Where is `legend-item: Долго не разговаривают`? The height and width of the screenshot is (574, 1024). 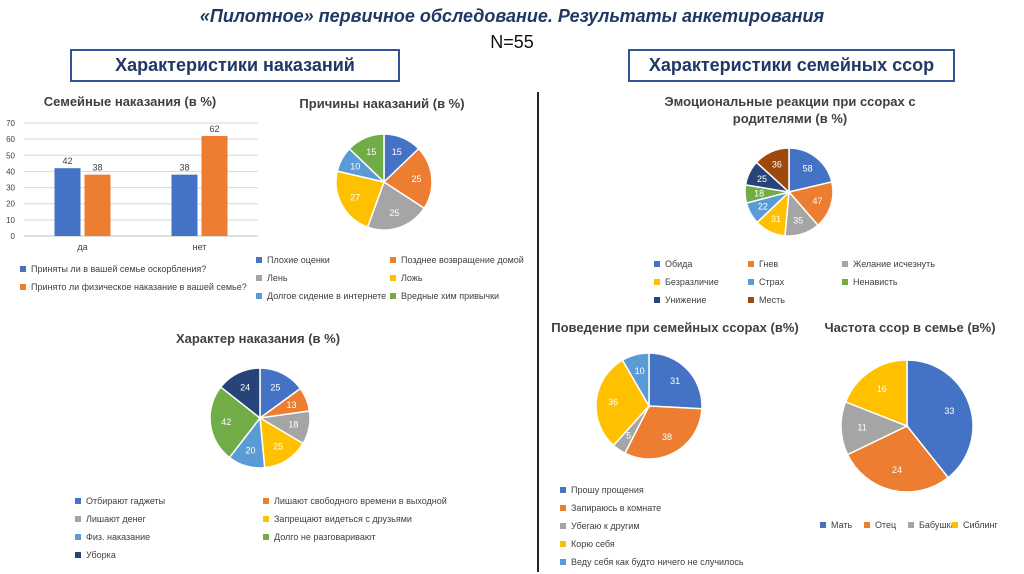 legend-item: Долго не разговаривают is located at coordinates (319, 537).